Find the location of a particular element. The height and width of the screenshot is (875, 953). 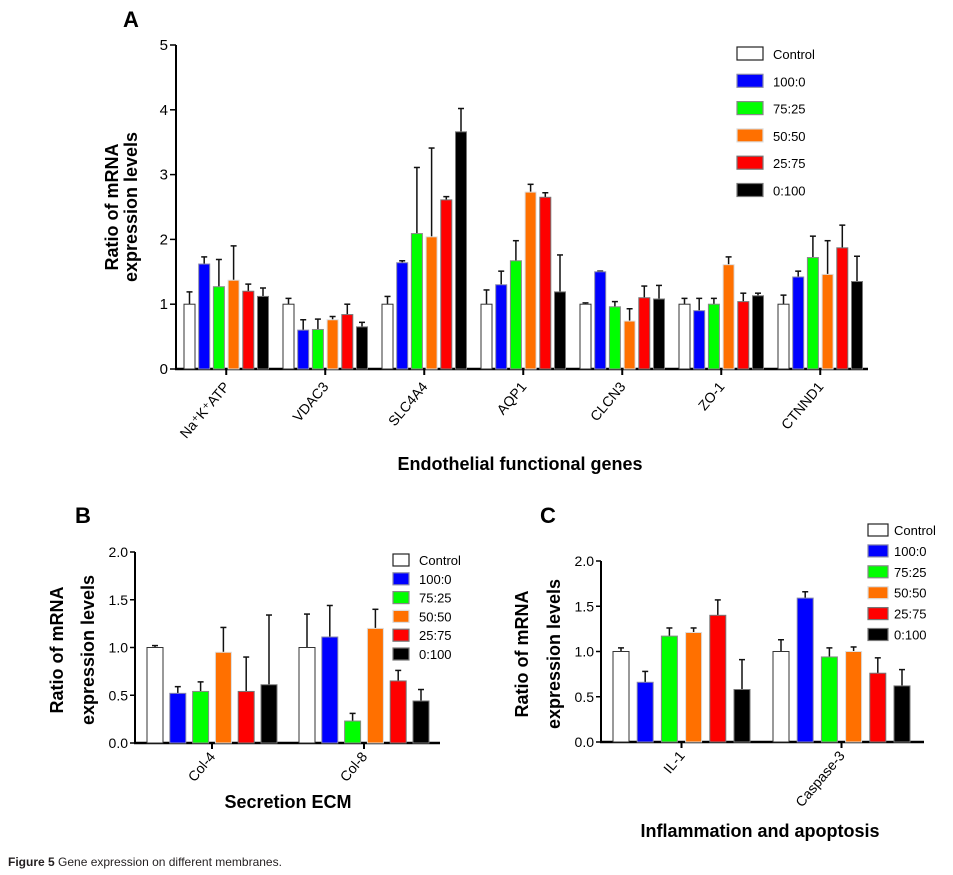

x-category-label: ZO-1 is located at coordinates (711, 395).